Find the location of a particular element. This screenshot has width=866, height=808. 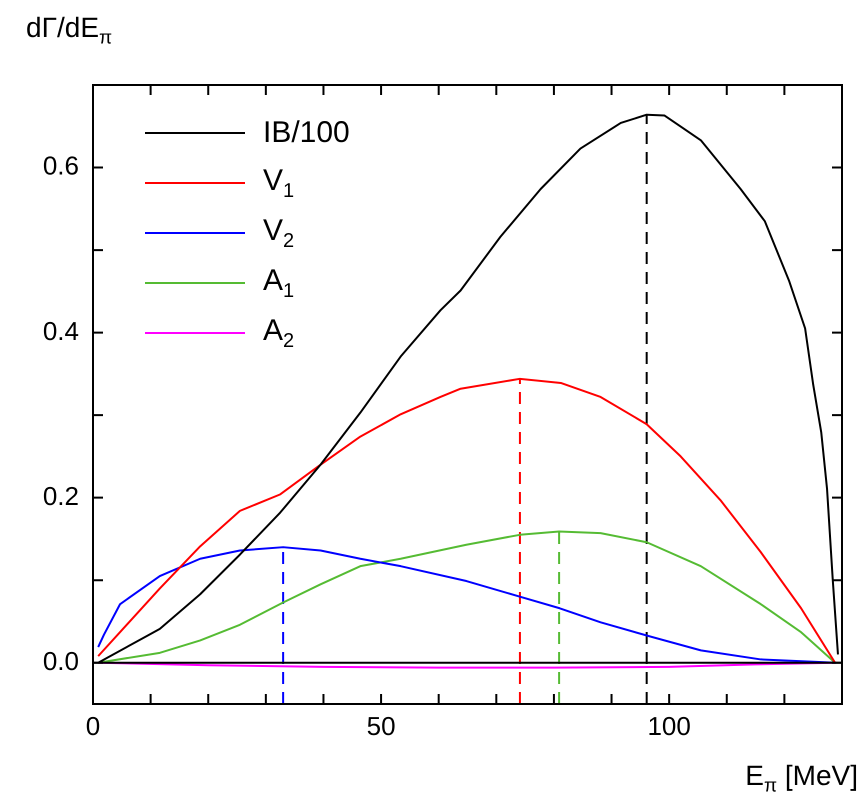

legend-label: A$_{2}$ is located at coordinates (278, 333).